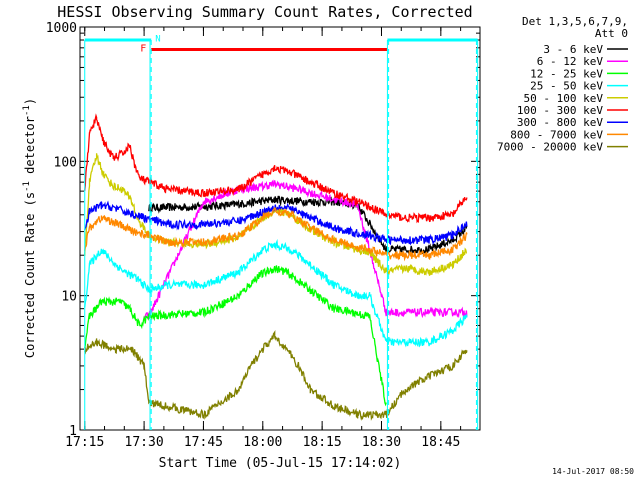 This screenshot has width=640, height=480. I want to click on x-tick-label: 18:45, so click(440, 442).